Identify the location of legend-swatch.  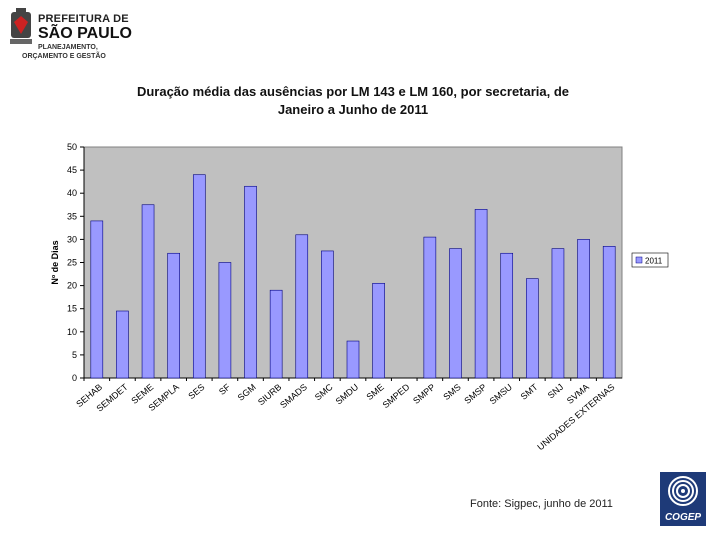
(639, 260).